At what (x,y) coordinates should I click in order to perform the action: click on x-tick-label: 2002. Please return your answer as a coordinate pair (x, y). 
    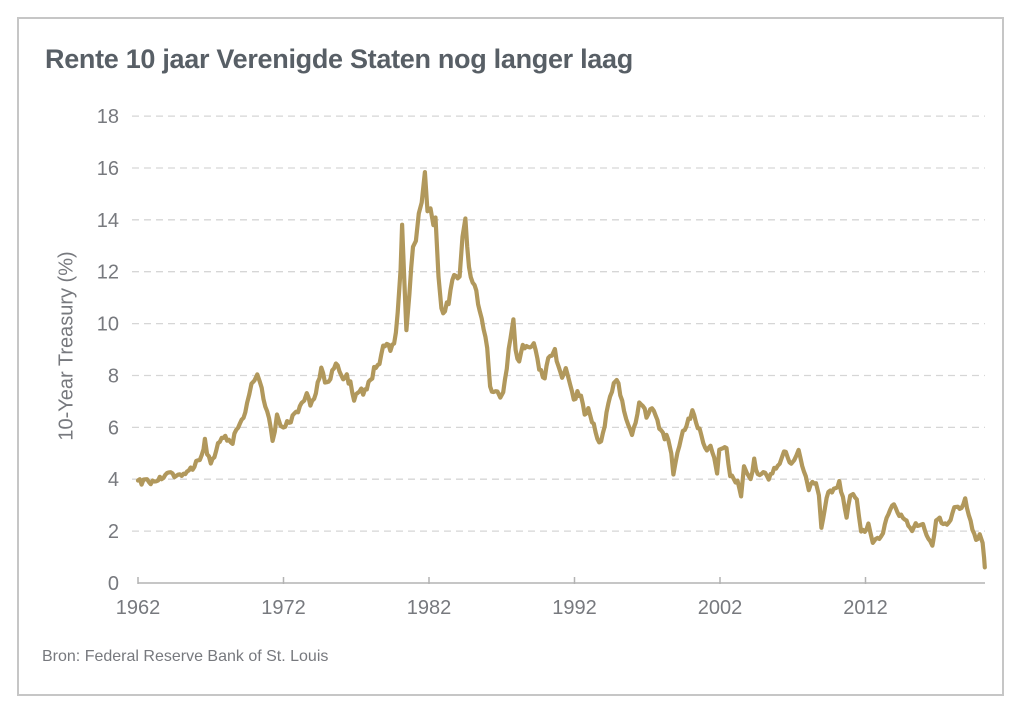
    Looking at the image, I should click on (720, 608).